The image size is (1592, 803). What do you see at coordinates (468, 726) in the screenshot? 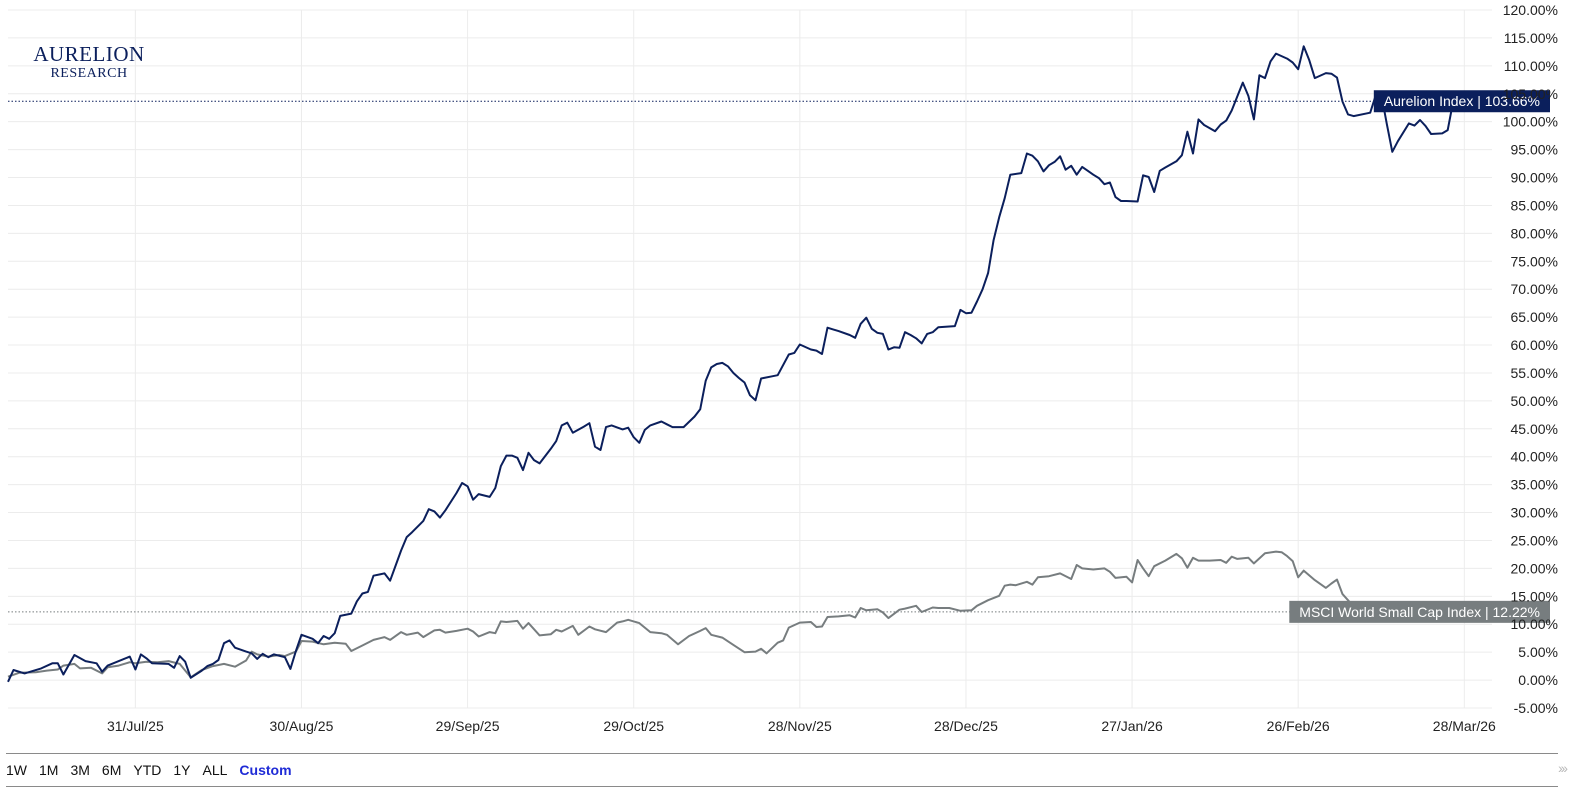
I see `x-tick-label: 29/Sep/25` at bounding box center [468, 726].